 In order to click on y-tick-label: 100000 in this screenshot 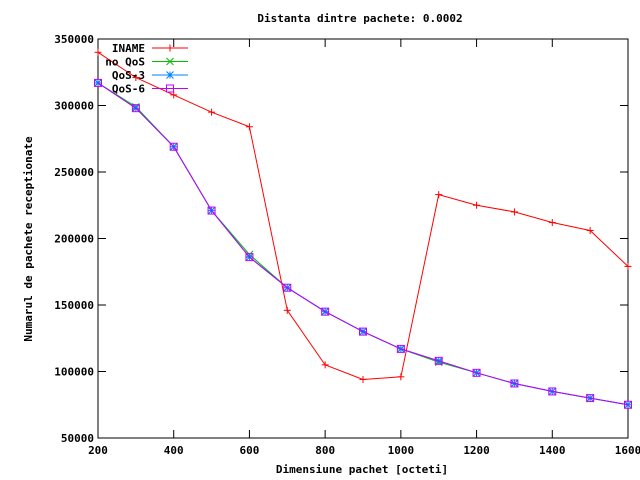, I will do `click(74, 372)`.